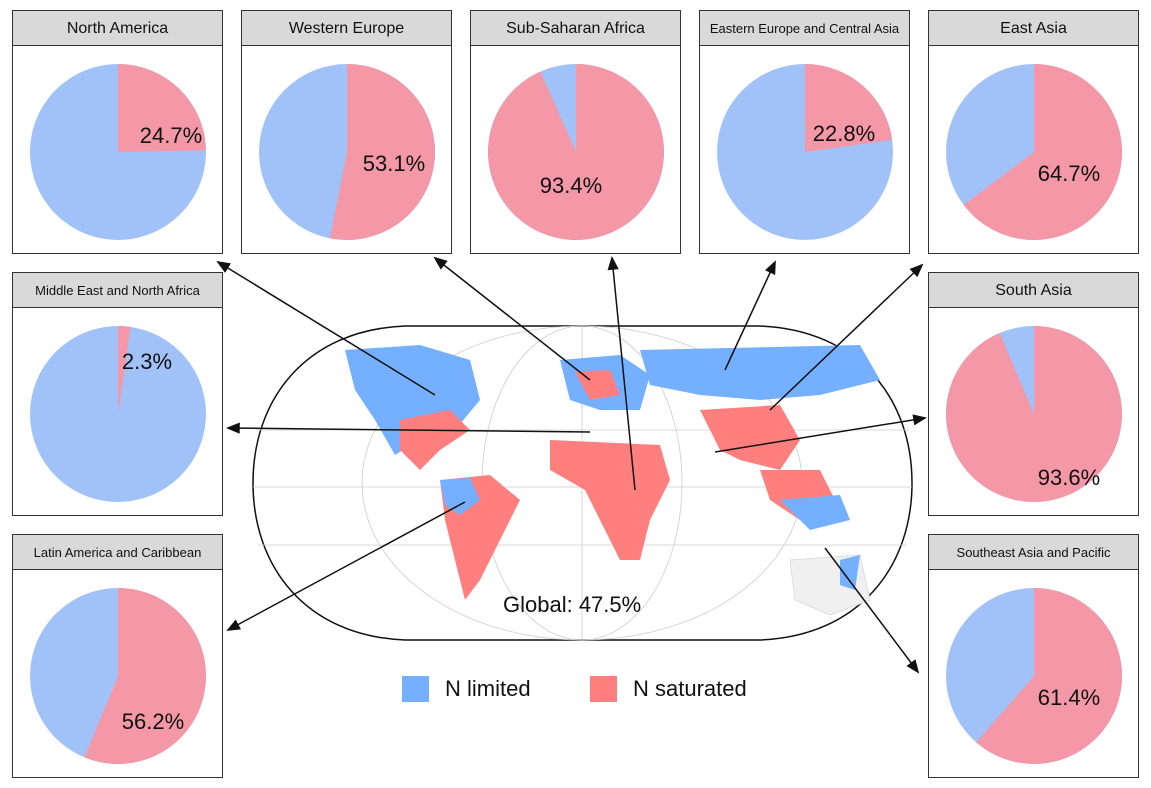  Describe the element at coordinates (1033, 28) in the screenshot. I see `panel-title: East Asia` at that location.